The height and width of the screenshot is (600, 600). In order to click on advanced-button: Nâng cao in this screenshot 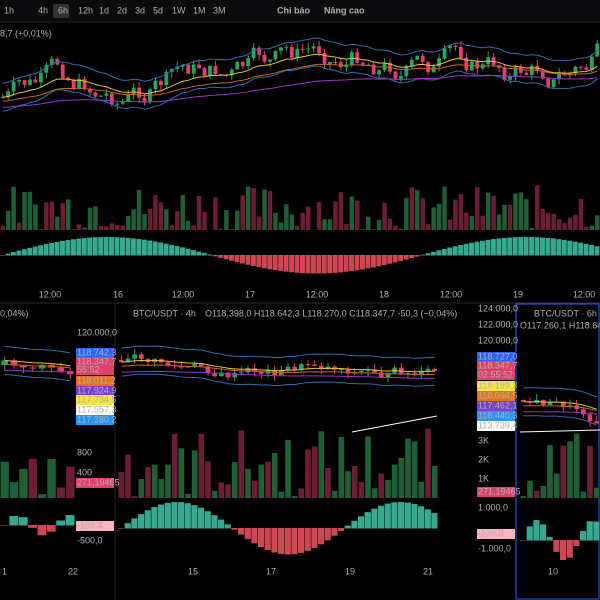, I will do `click(344, 10)`.